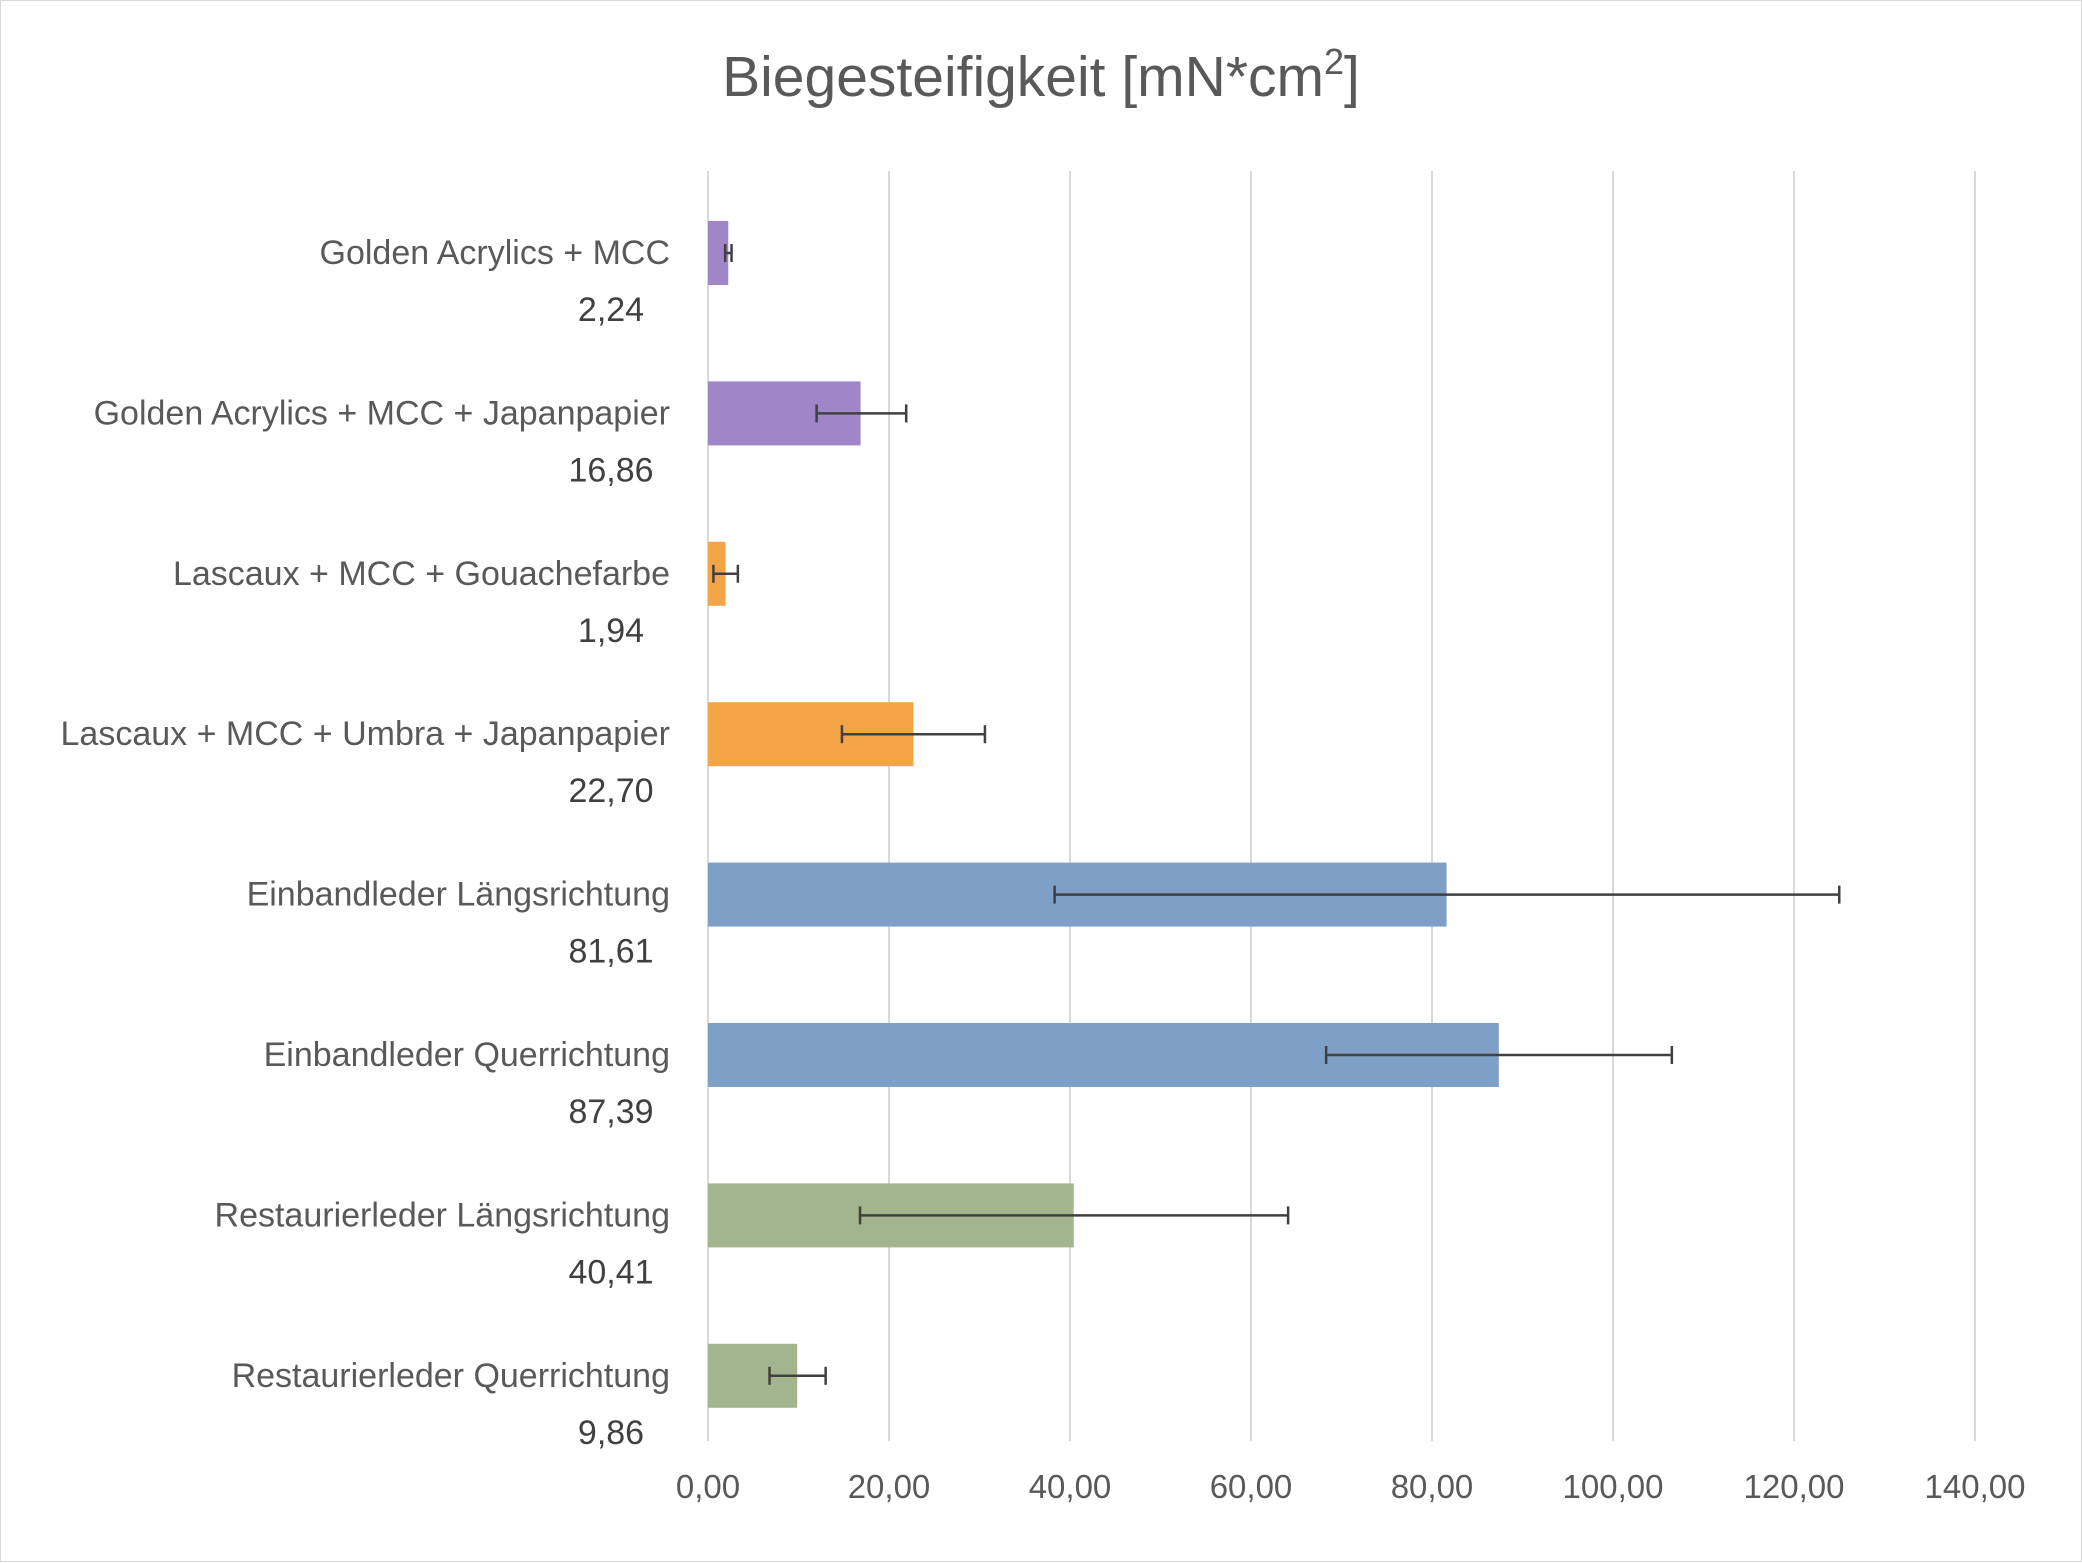 The height and width of the screenshot is (1563, 2082). I want to click on chart-title-main: Biegesteifigkeit [mN*cm, so click(1023, 77).